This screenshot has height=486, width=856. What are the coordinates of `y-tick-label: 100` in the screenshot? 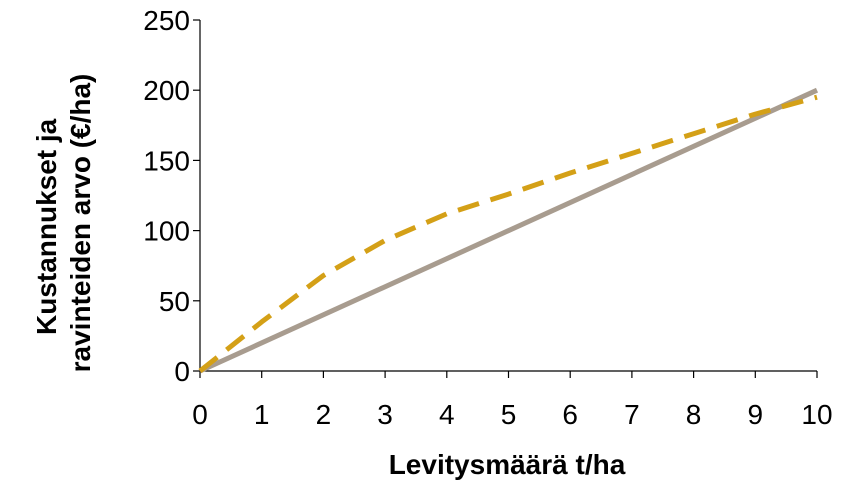 It's located at (166, 231).